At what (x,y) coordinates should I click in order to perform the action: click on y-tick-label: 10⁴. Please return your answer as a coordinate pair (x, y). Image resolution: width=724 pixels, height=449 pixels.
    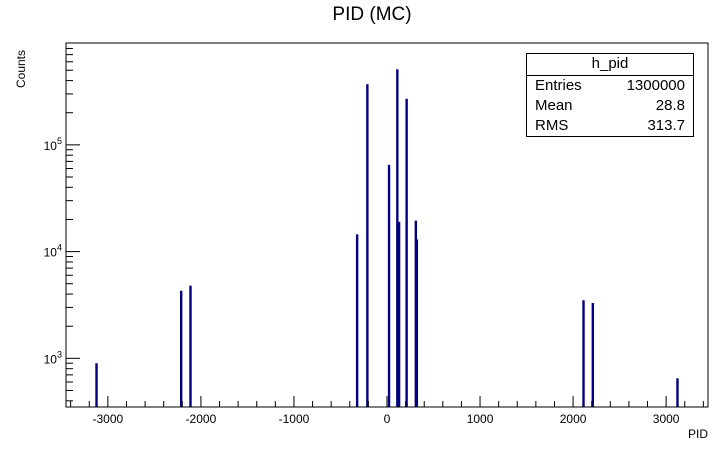
    Looking at the image, I should click on (53, 251).